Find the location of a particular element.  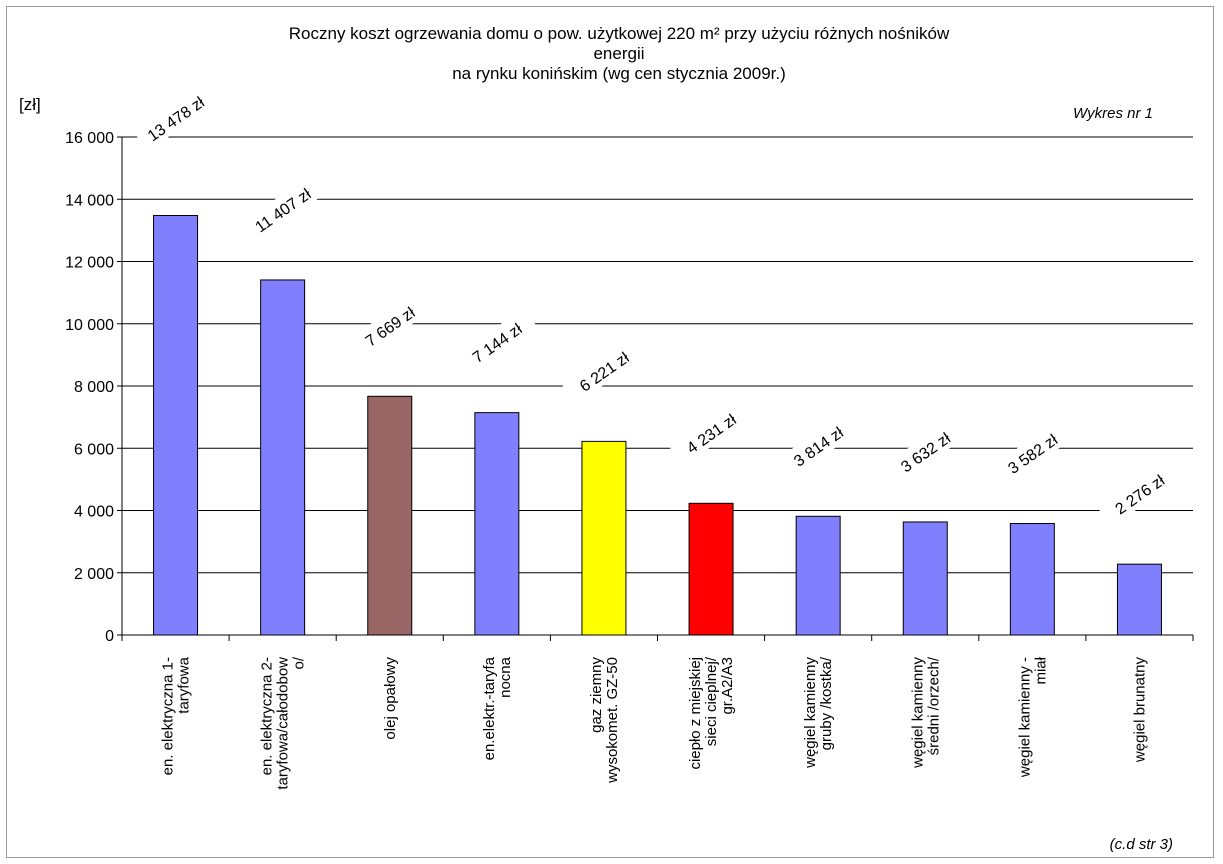

x-category-label: węgiel kamienny średni /orzech/ is located at coordinates (925, 712).